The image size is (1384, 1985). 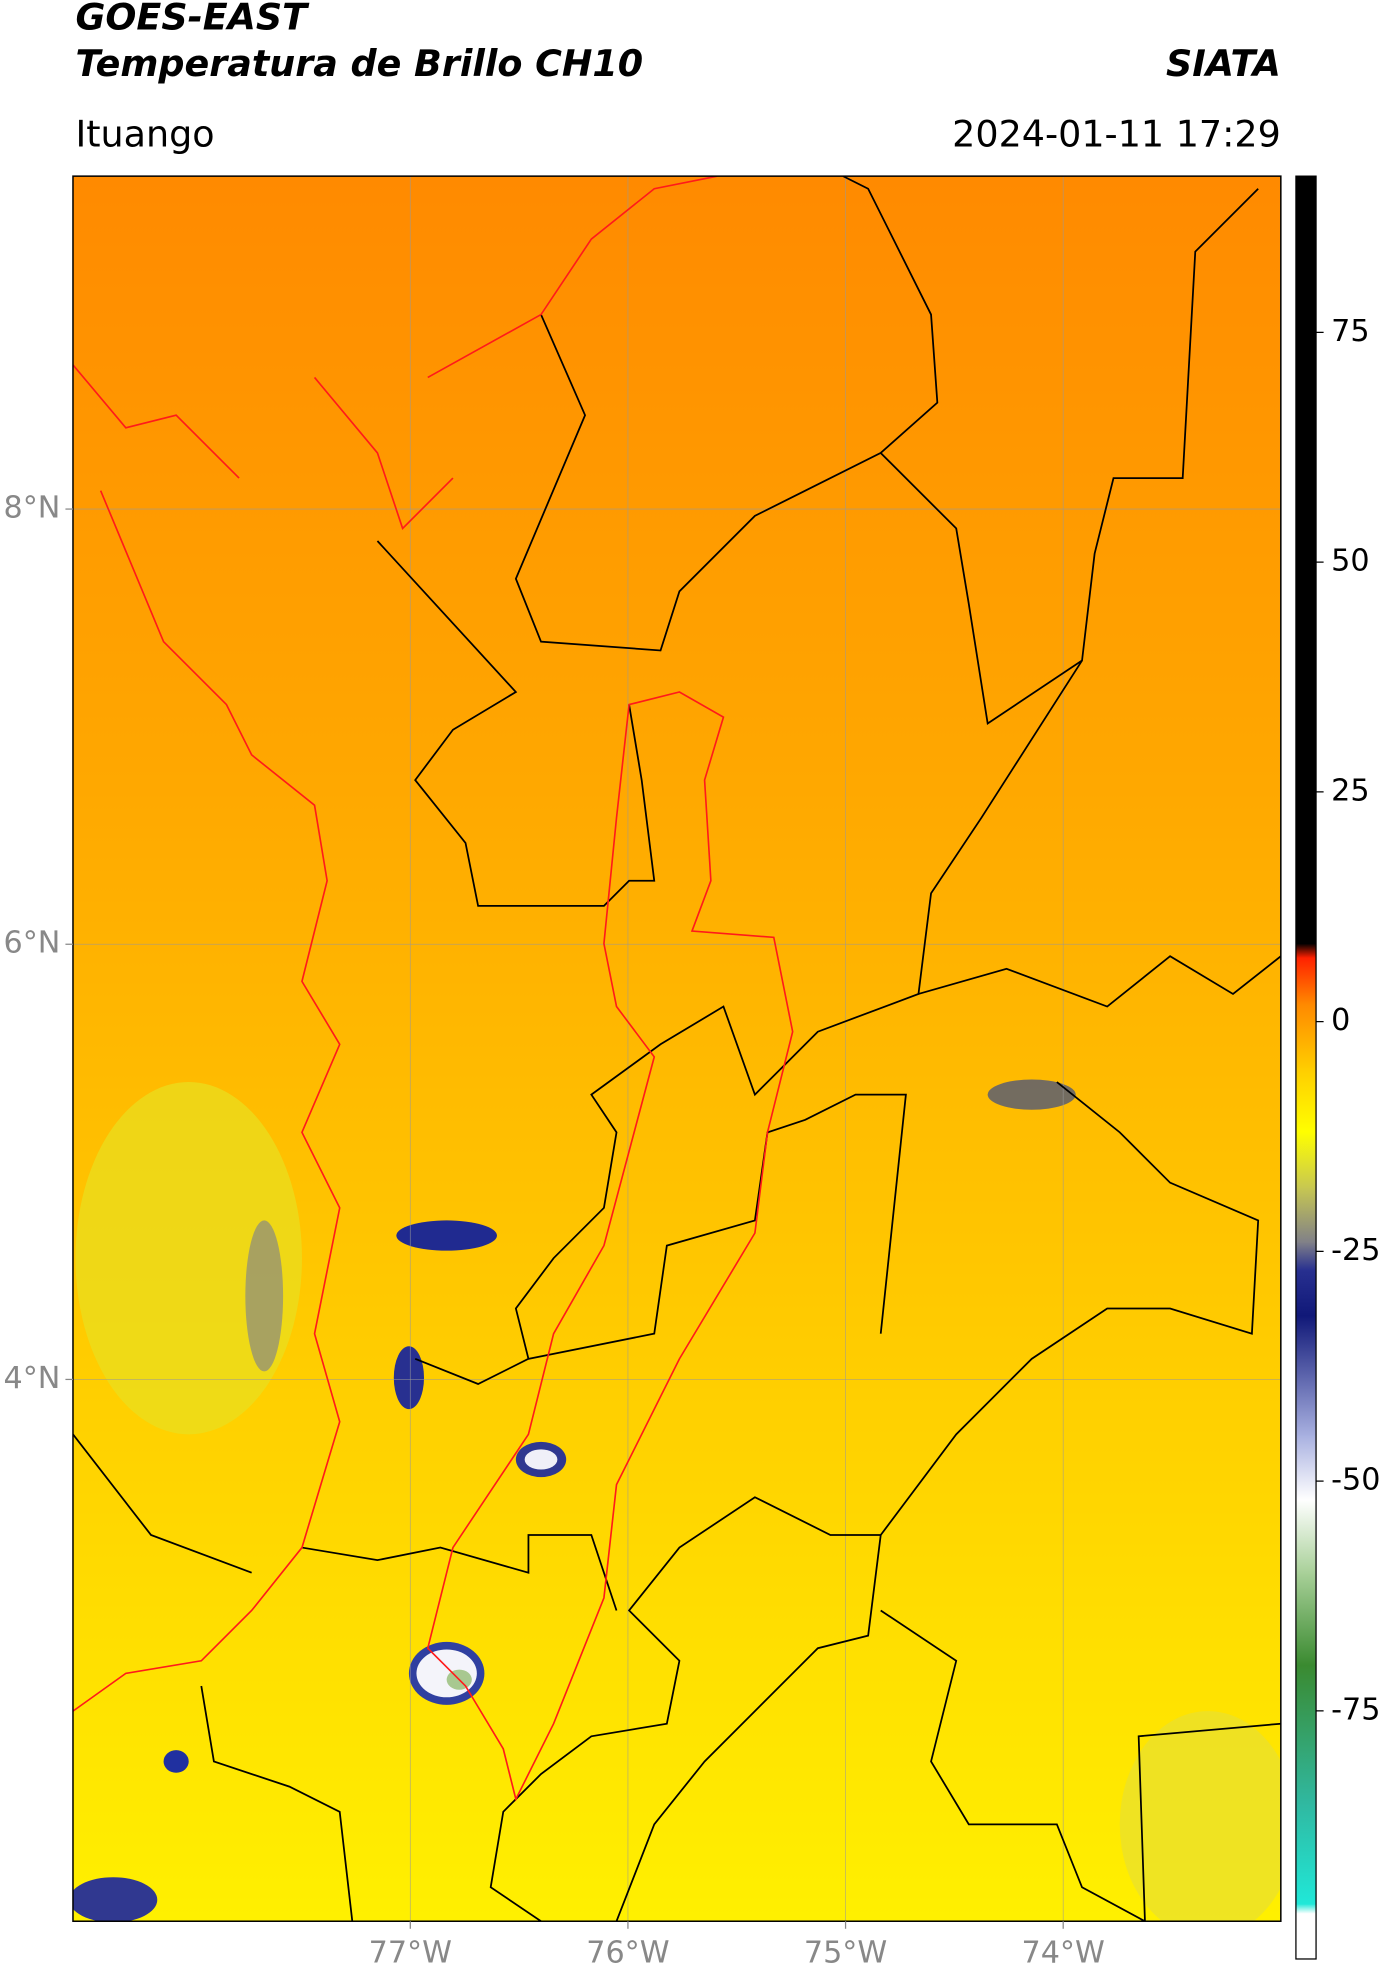 I want to click on datetime: 2024-01-11 17:29, so click(x=1116, y=133).